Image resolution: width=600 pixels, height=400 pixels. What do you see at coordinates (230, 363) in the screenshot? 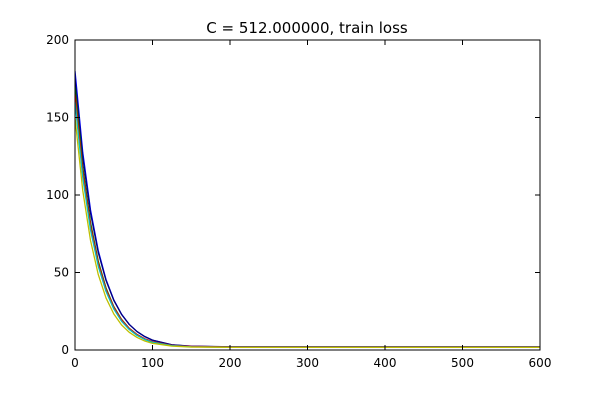
I see `x-tick-label: 200` at bounding box center [230, 363].